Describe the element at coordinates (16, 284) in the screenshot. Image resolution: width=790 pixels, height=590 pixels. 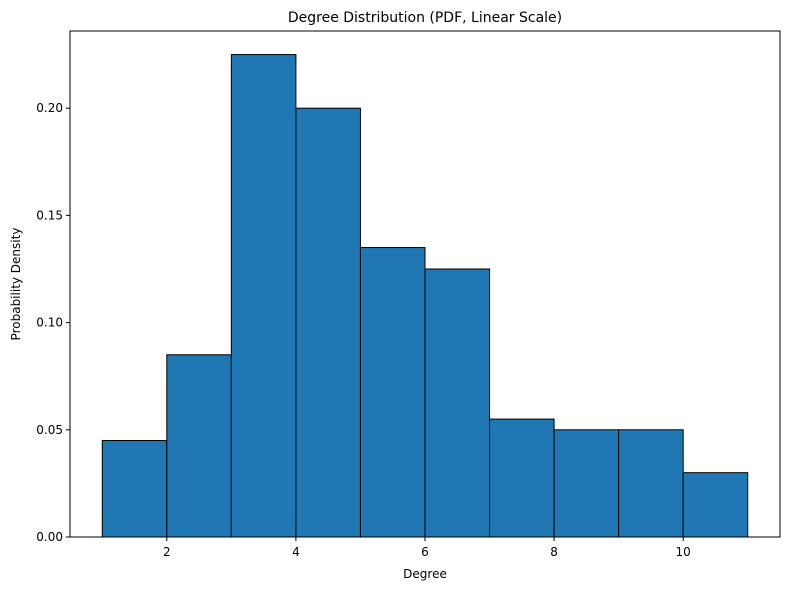
I see `y-axis-label: Probability Density` at that location.